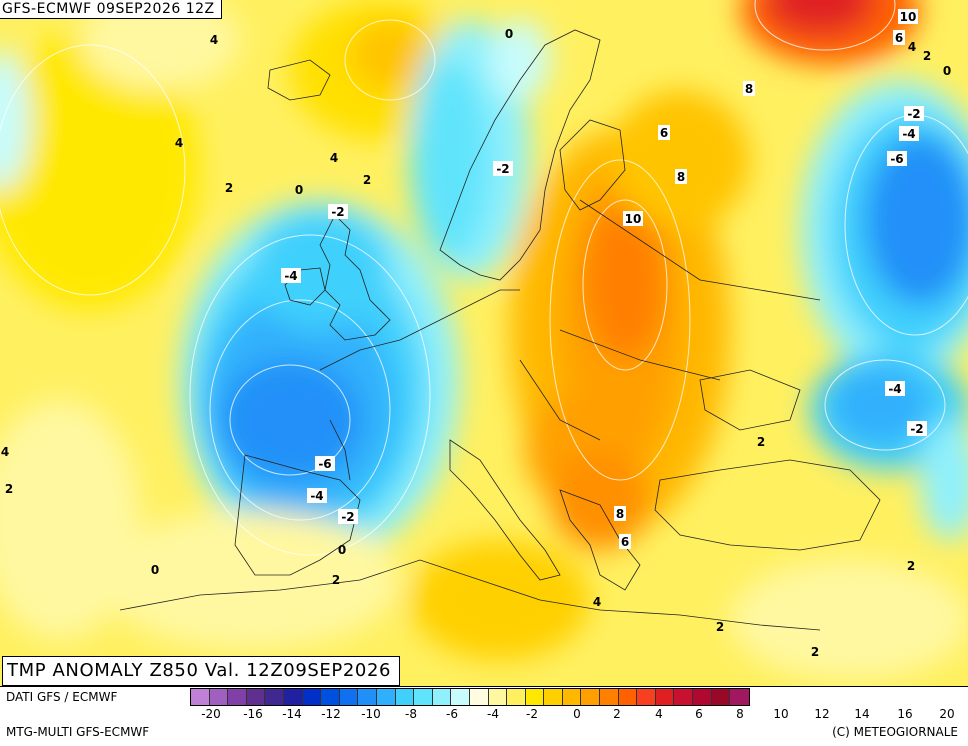 The image size is (968, 746). What do you see at coordinates (470, 697) in the screenshot?
I see `color-scale` at bounding box center [470, 697].